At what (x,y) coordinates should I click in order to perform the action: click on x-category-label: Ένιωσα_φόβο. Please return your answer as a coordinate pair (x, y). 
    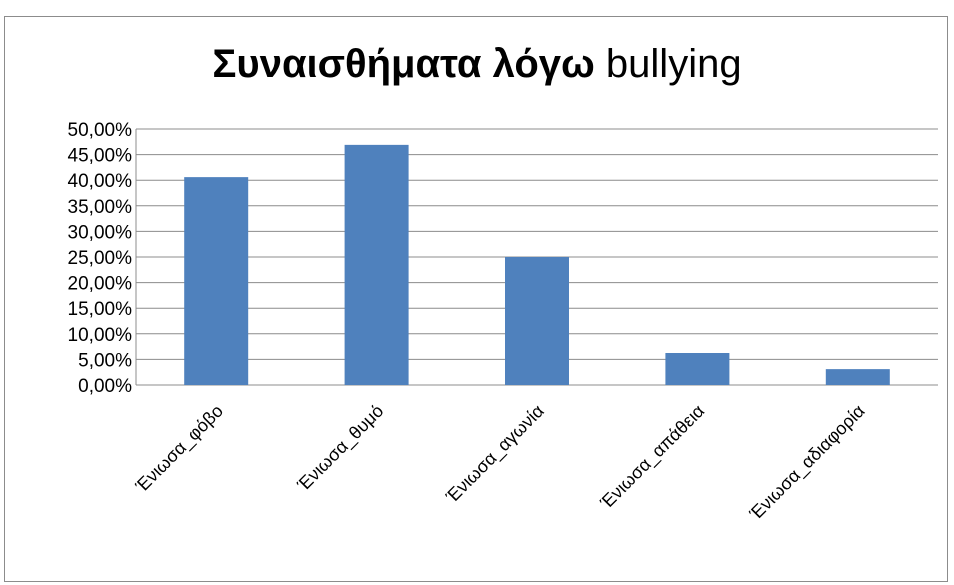
    Looking at the image, I should click on (179, 449).